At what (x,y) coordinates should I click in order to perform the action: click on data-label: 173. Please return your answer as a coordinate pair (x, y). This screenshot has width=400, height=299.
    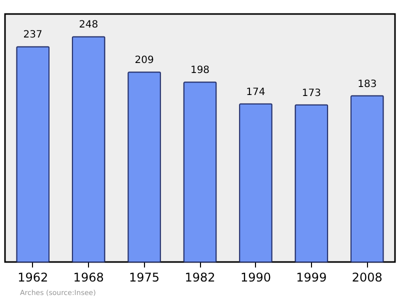
    Looking at the image, I should click on (311, 93).